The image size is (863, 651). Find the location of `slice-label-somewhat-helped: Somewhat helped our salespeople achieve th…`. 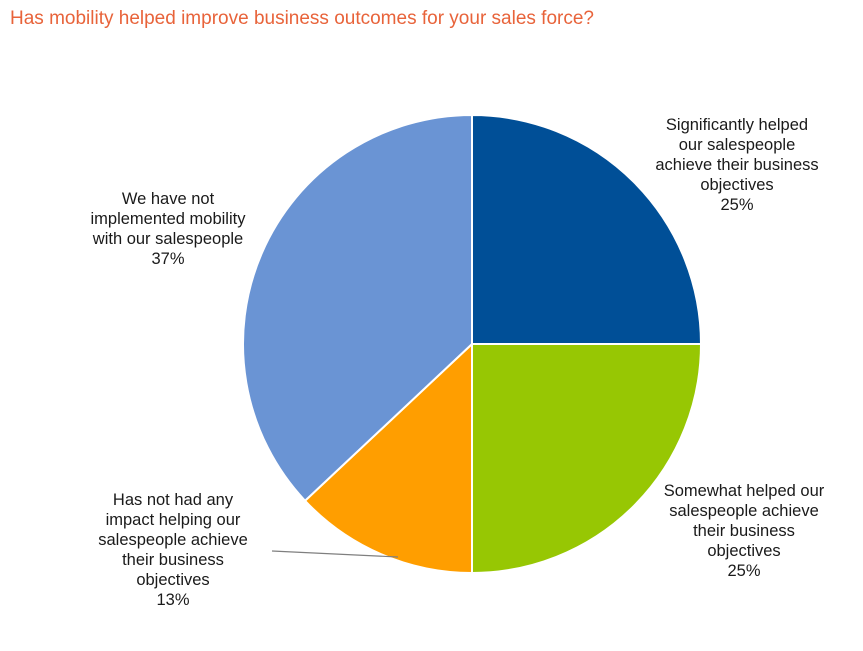

slice-label-somewhat-helped: Somewhat helped our salespeople achieve th… is located at coordinates (744, 531).